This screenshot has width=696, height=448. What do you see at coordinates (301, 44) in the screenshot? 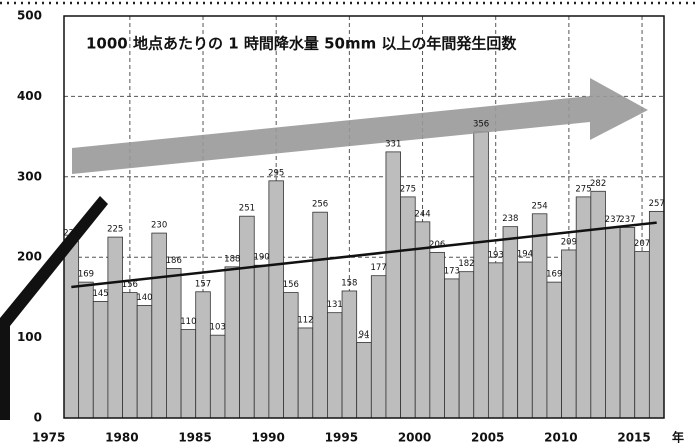
I see `chart-title: 1000 地点あたりの 1 時間降水量 50mm 以上の年間発生回数` at bounding box center [301, 44].